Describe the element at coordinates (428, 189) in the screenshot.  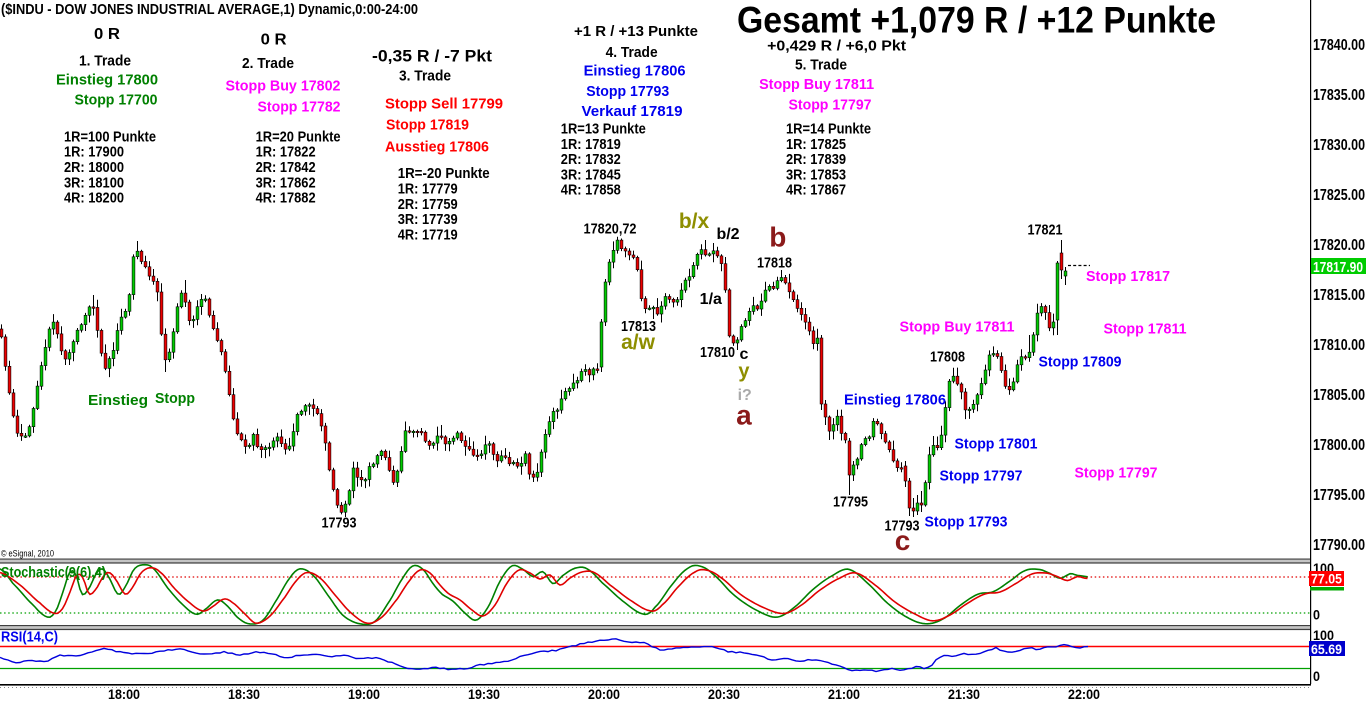
I see `svg-text: 1R: 17779` at that location.